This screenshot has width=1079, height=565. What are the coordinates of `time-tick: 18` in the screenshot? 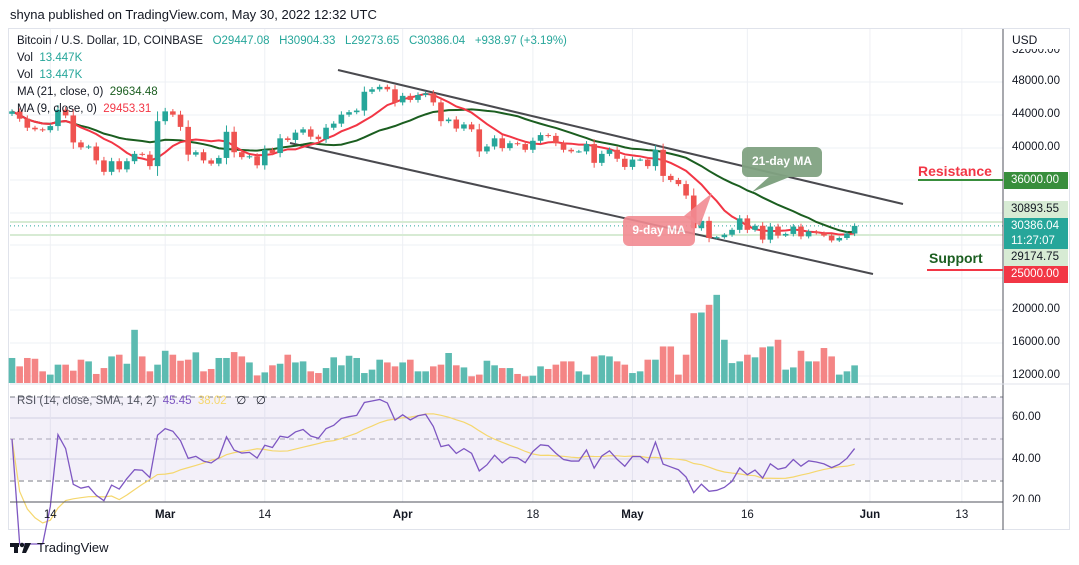 It's located at (533, 515).